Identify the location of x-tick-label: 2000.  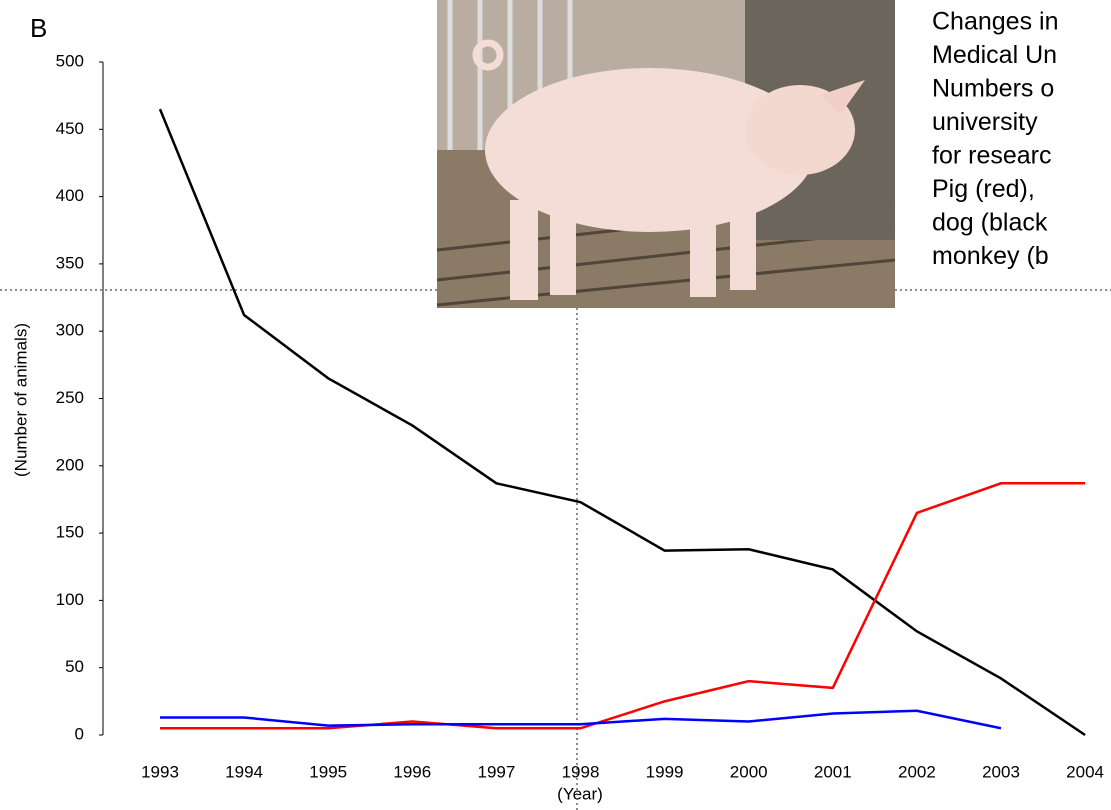
(749, 771).